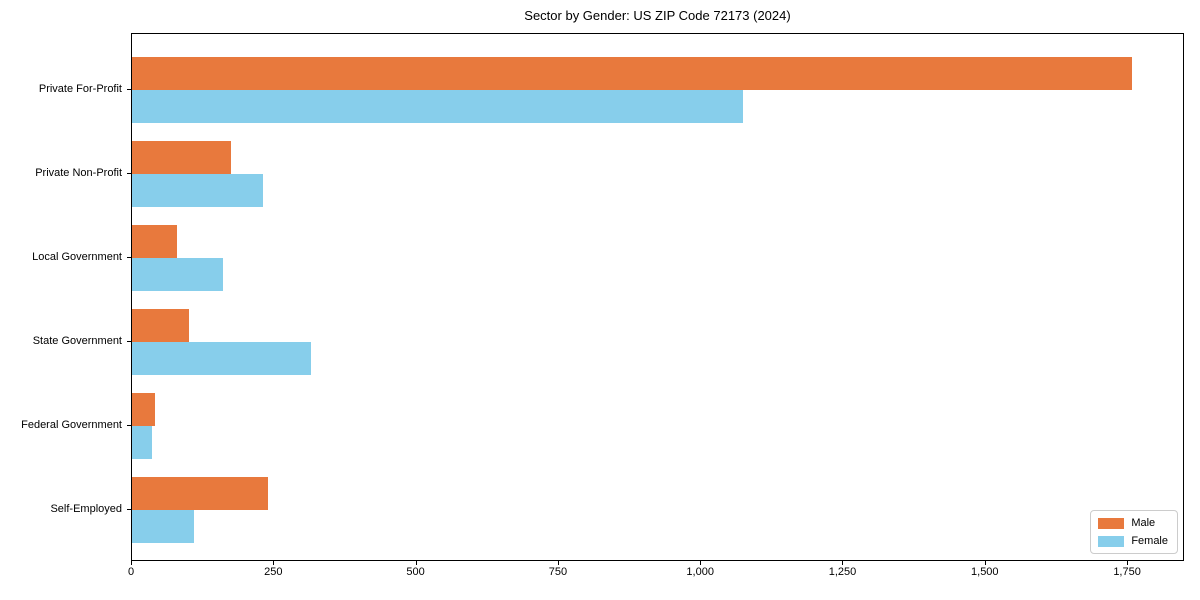  What do you see at coordinates (131, 572) in the screenshot?
I see `x-axis-tick-label-0: 0` at bounding box center [131, 572].